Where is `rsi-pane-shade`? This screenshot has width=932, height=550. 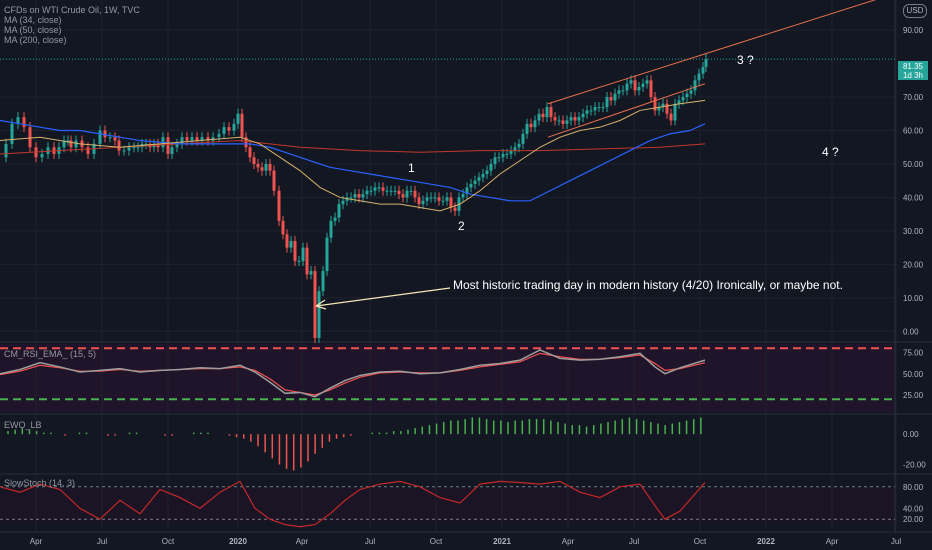
rsi-pane-shade is located at coordinates (447, 378).